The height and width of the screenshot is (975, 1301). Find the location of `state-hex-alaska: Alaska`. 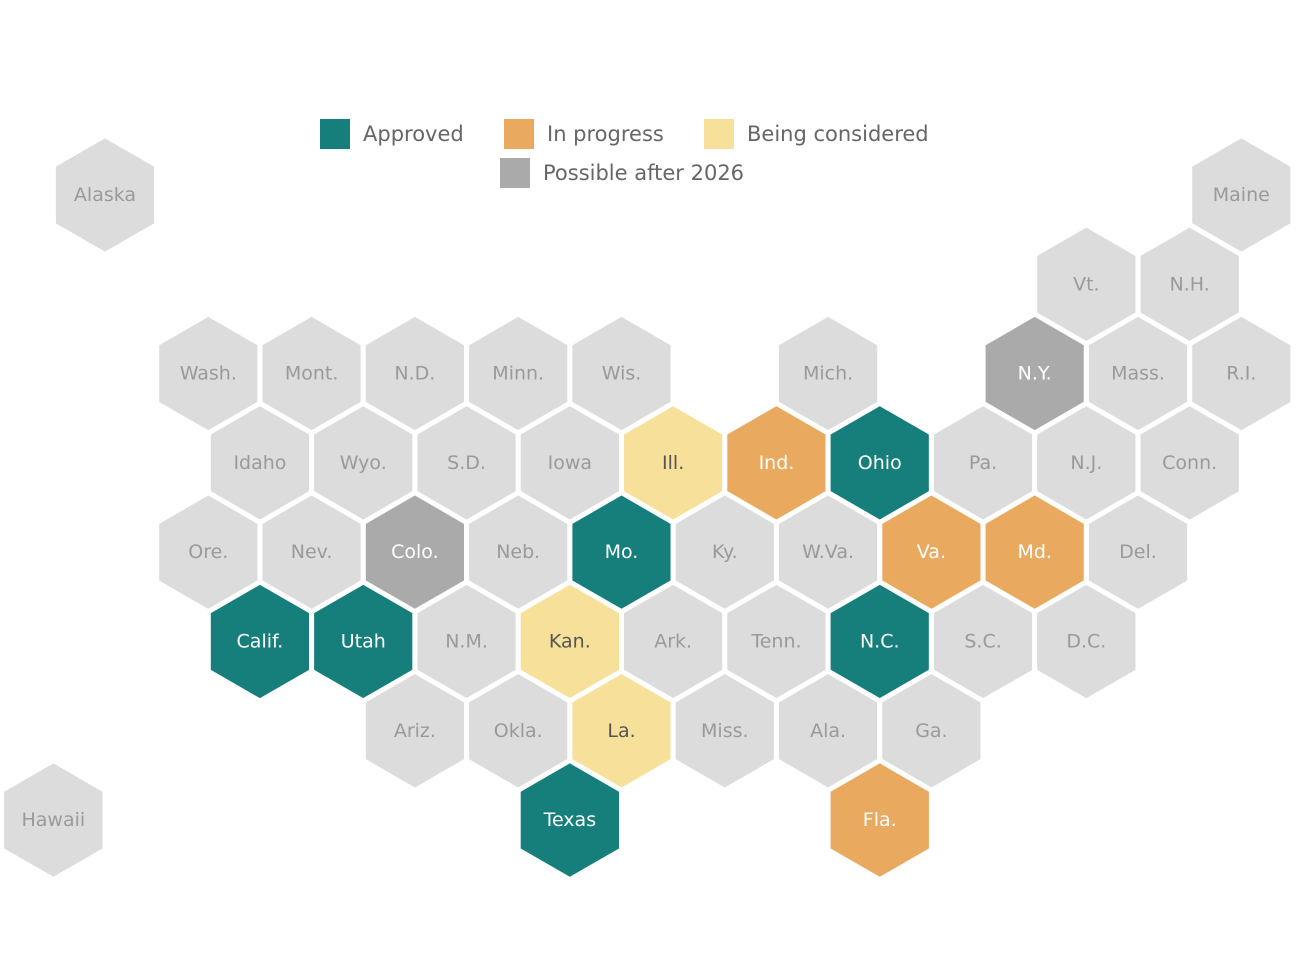

state-hex-alaska: Alaska is located at coordinates (105, 195).